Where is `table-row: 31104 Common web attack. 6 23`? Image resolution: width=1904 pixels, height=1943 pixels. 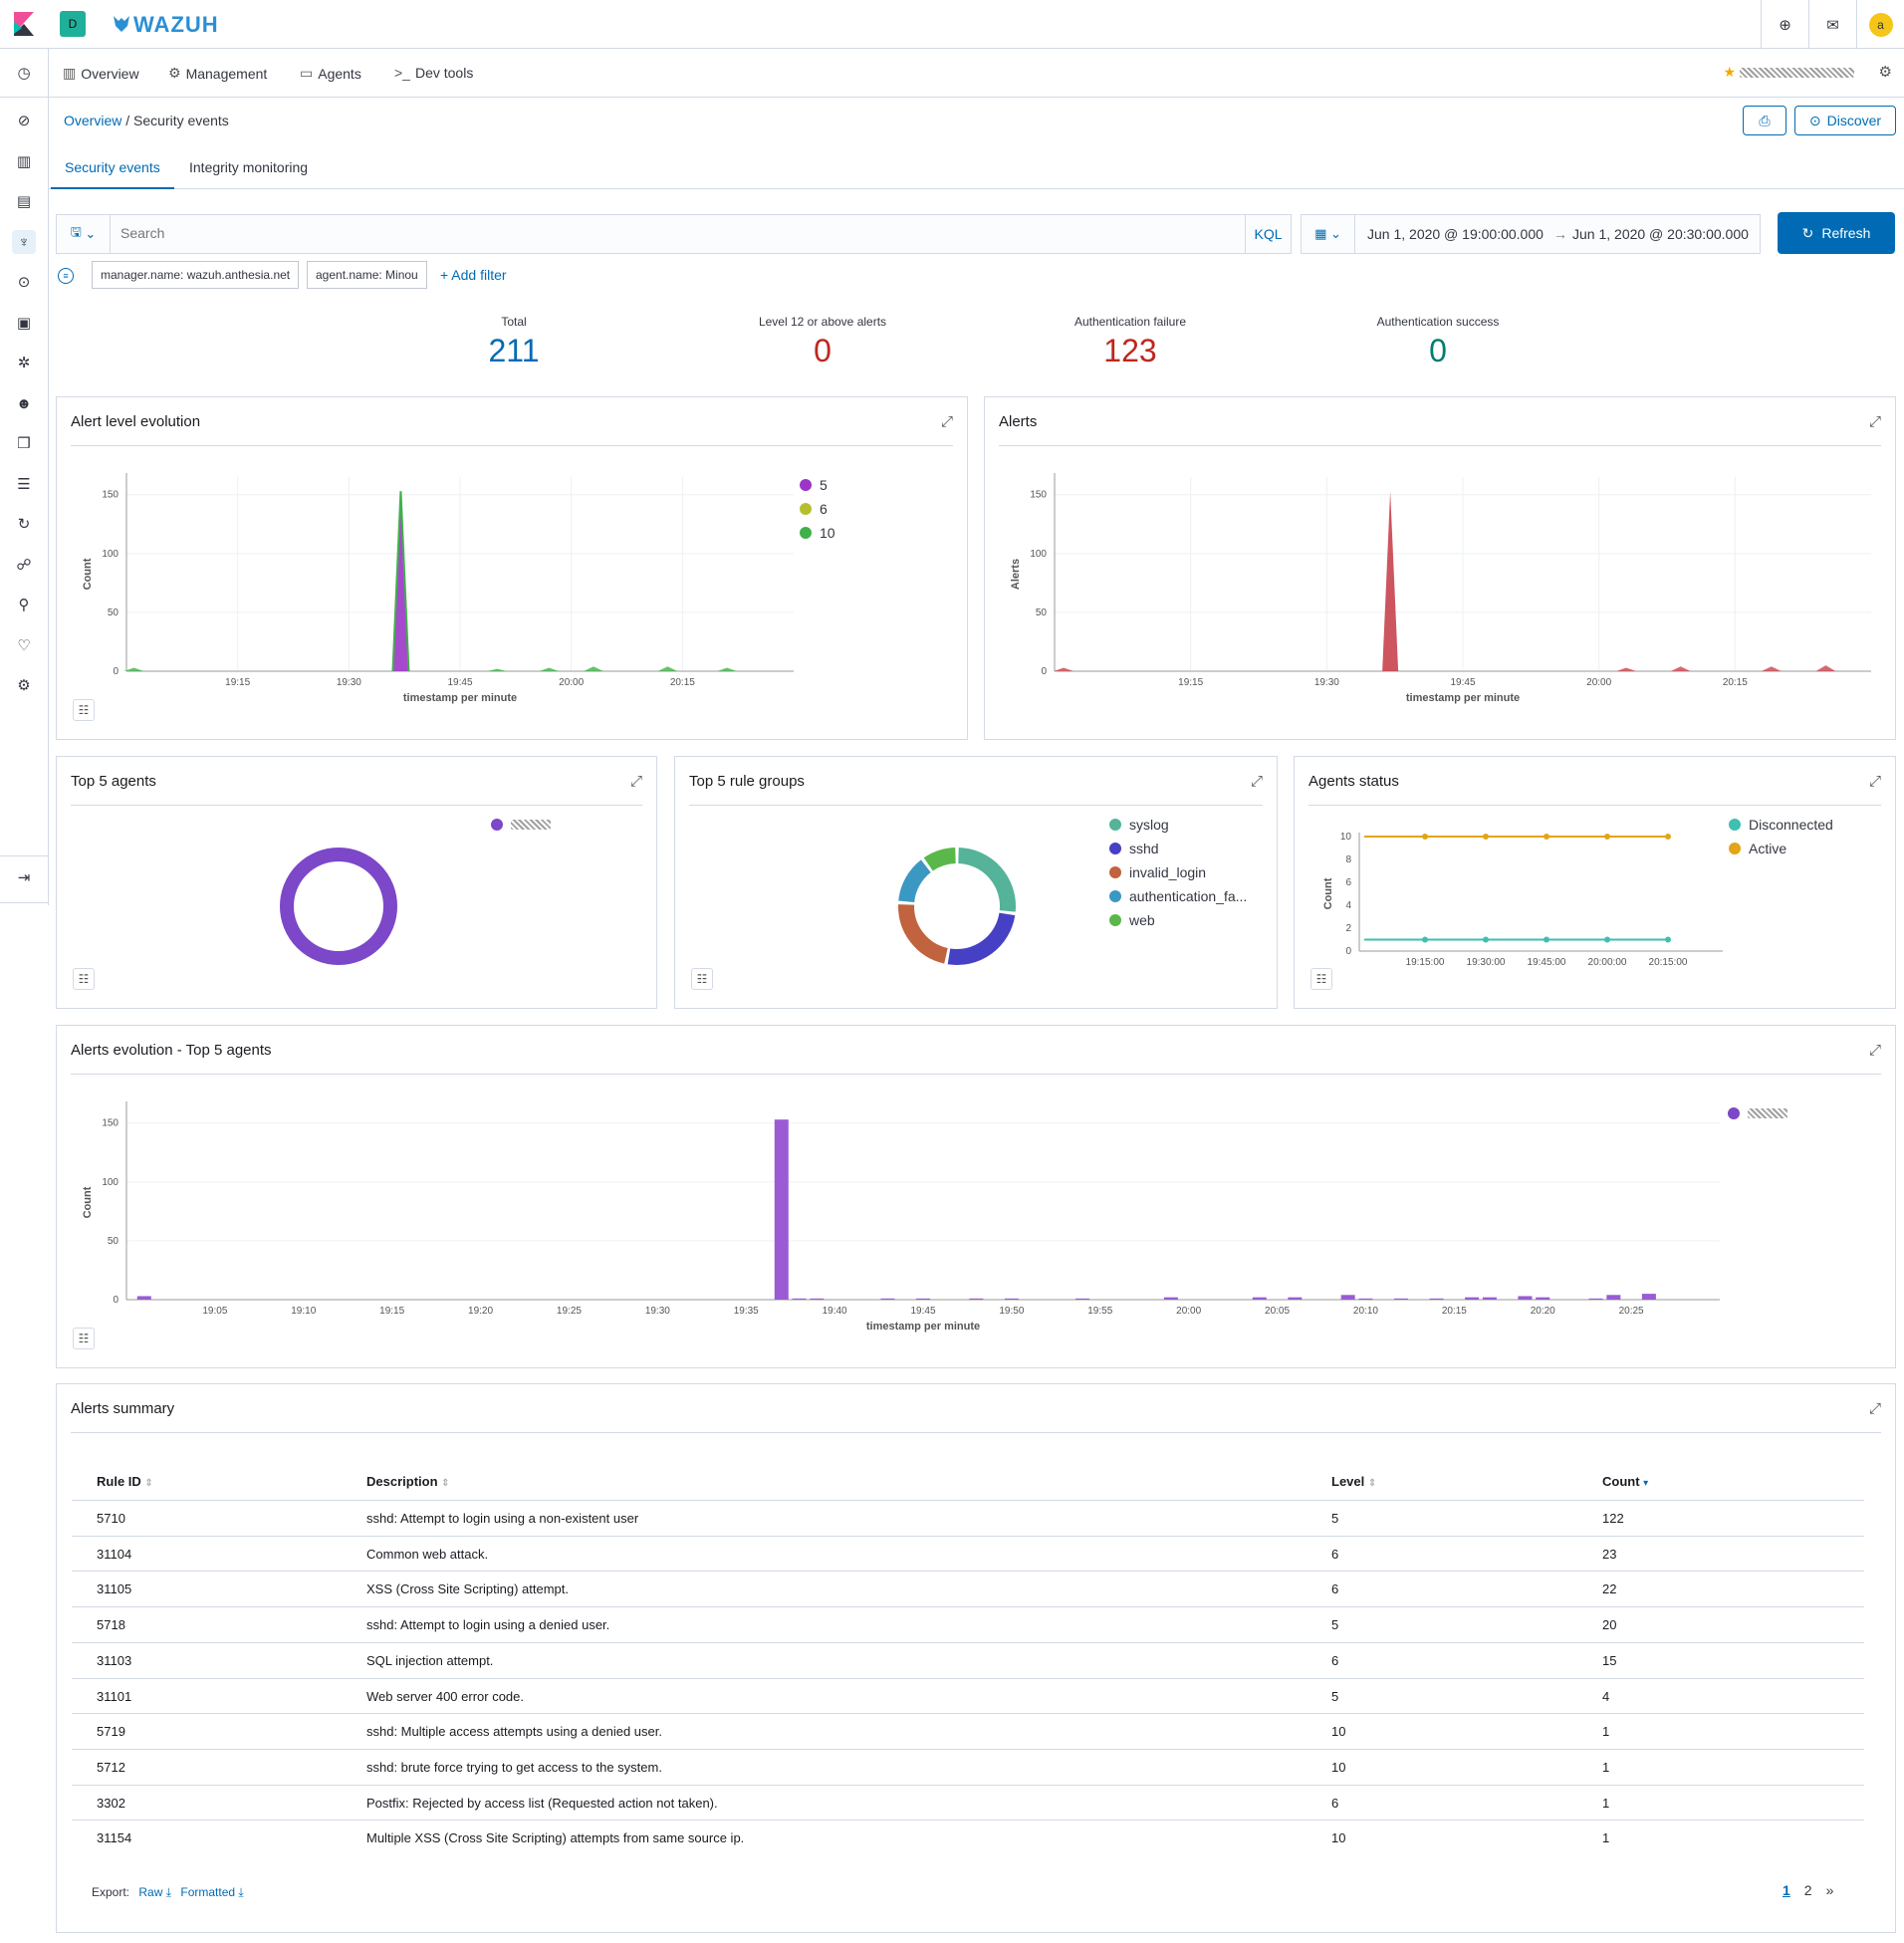 table-row: 31104 Common web attack. 6 23 is located at coordinates (968, 1553).